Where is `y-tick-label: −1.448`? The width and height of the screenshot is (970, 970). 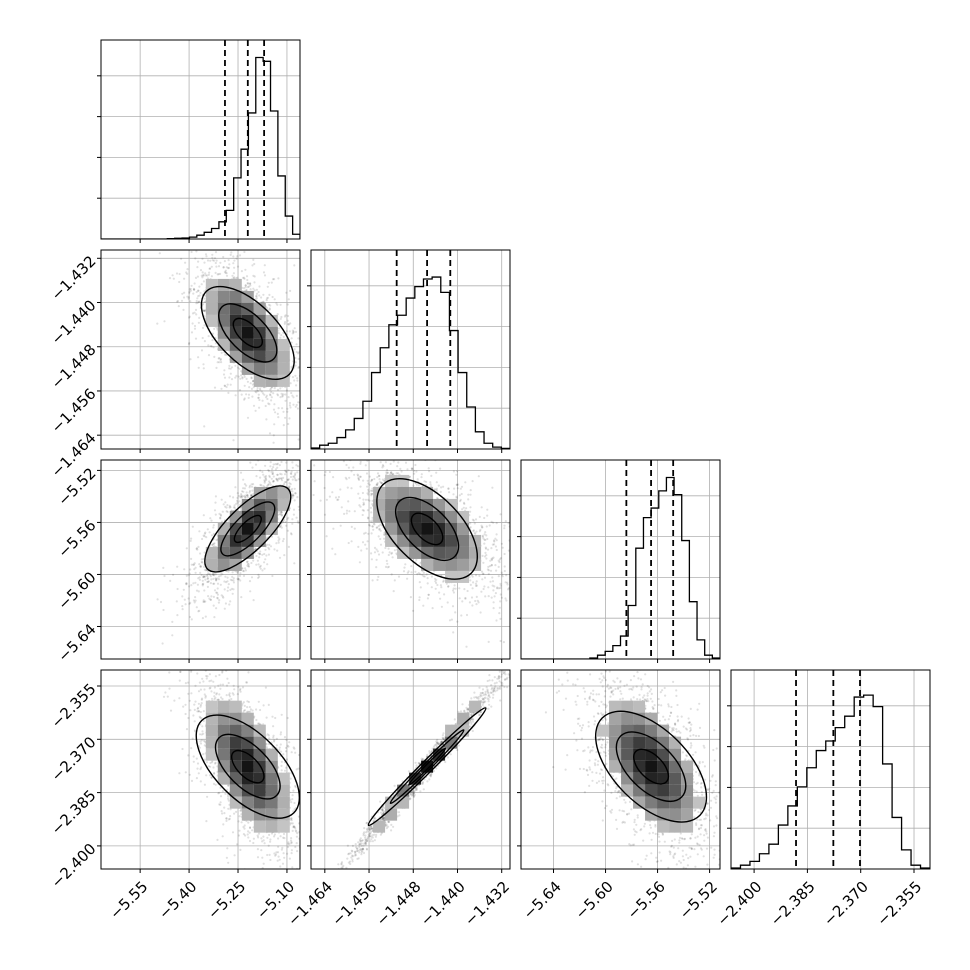 y-tick-label: −1.448 is located at coordinates (74, 367).